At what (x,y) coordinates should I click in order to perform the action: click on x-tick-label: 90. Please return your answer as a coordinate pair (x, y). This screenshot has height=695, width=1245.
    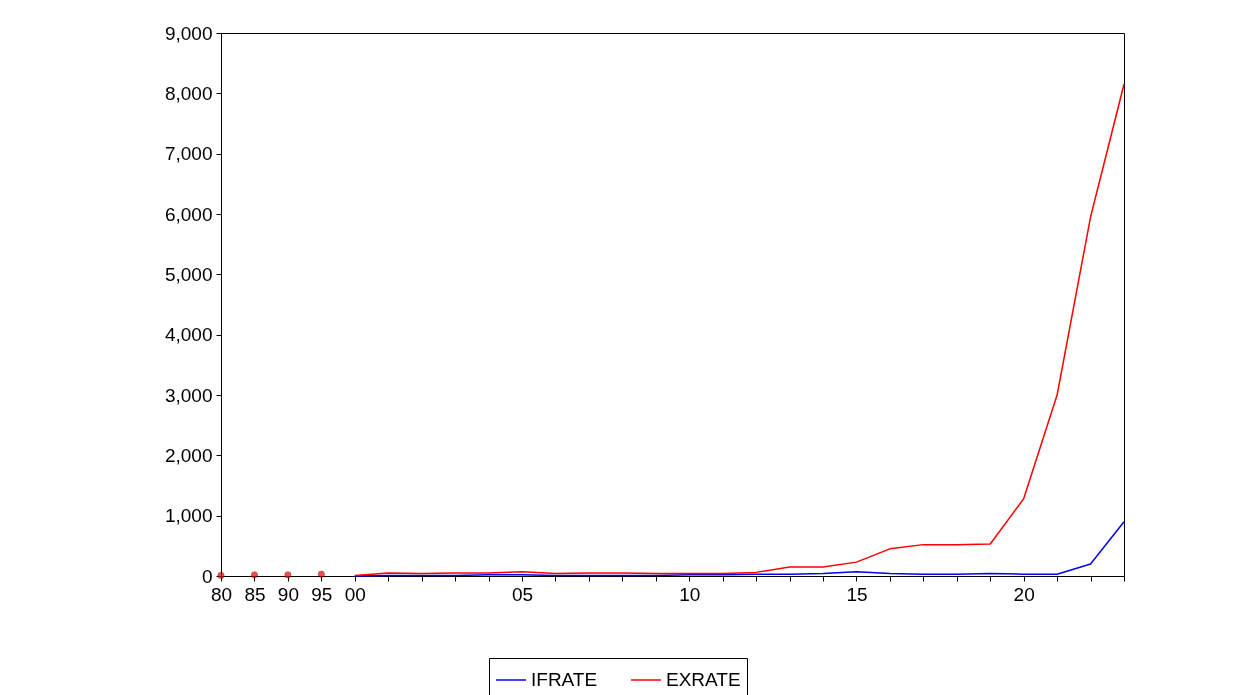
    Looking at the image, I should click on (288, 594).